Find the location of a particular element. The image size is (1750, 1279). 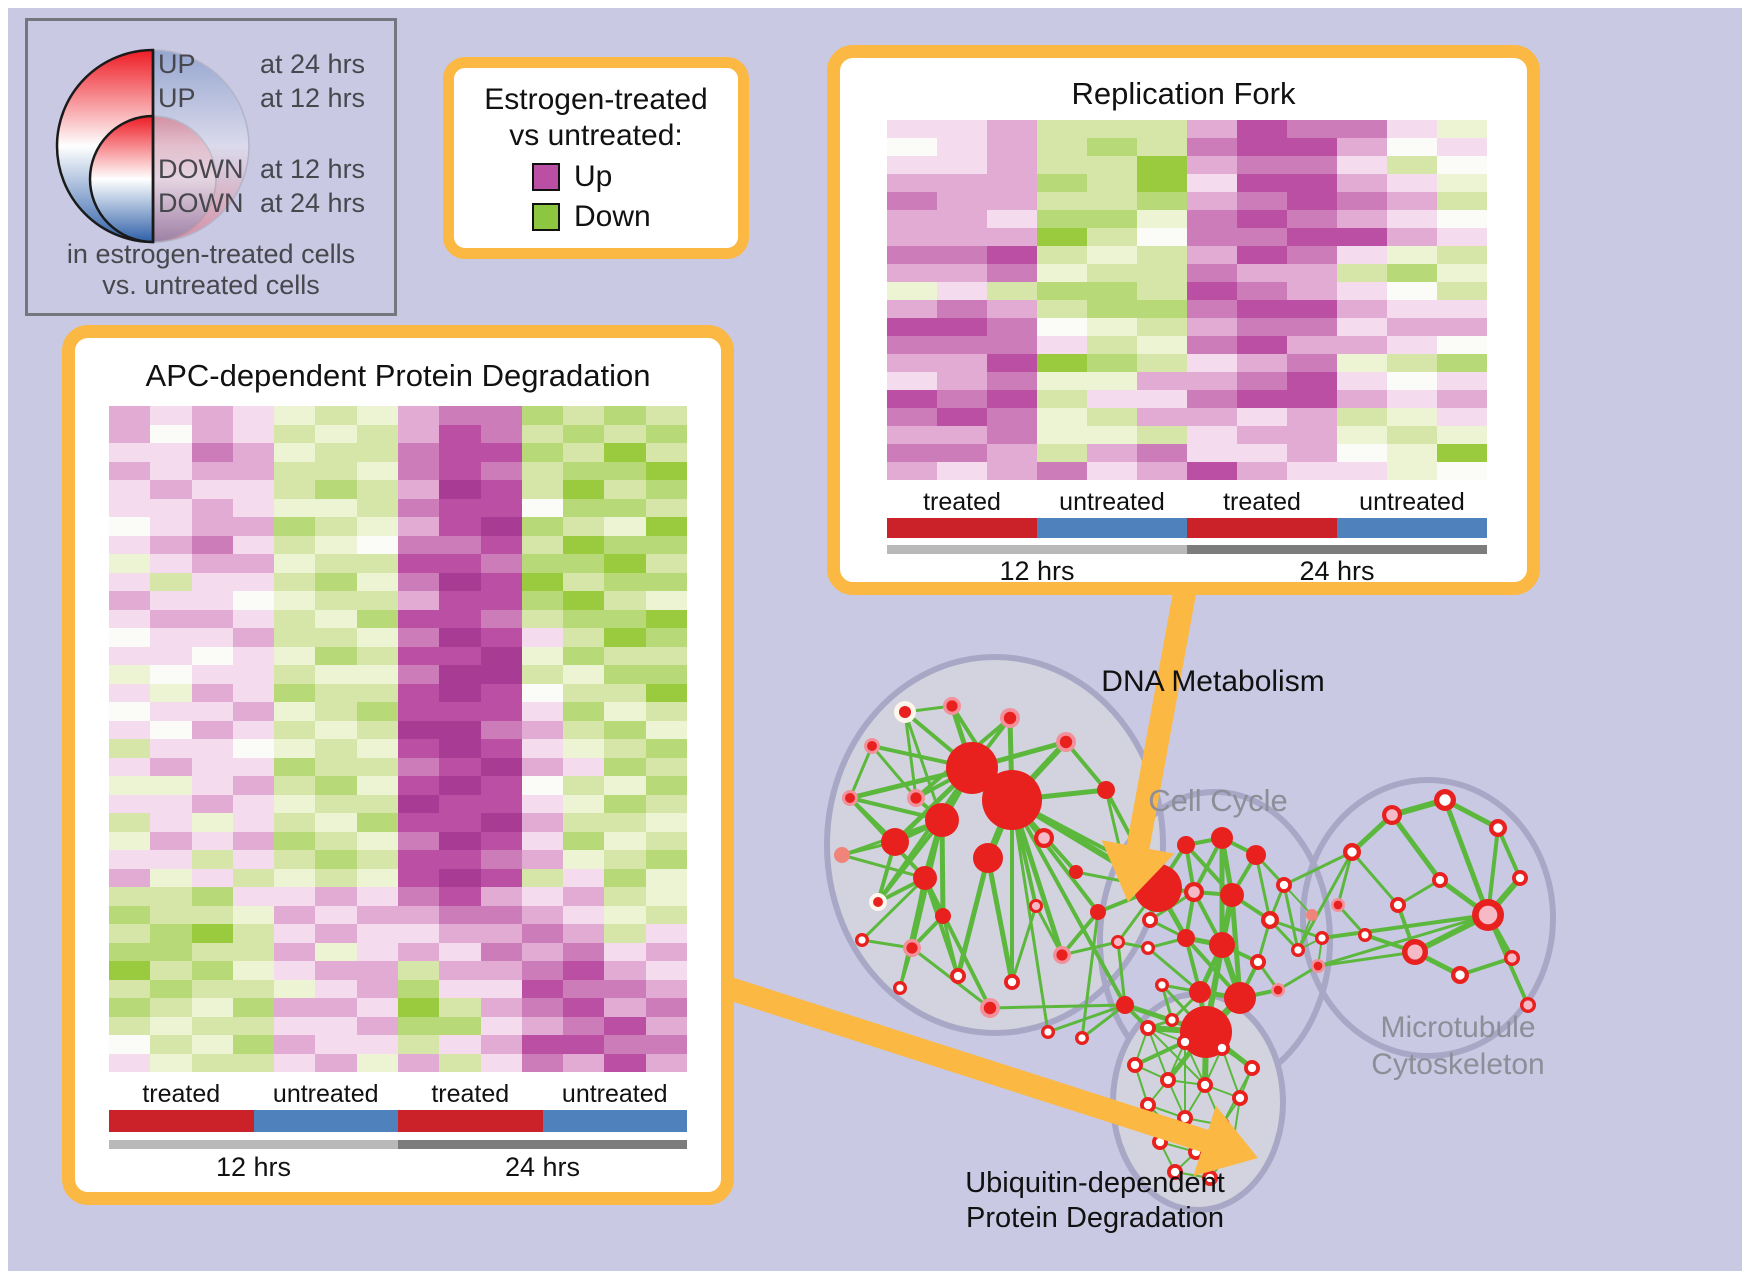

network-node-solid is located at coordinates (1076, 872).